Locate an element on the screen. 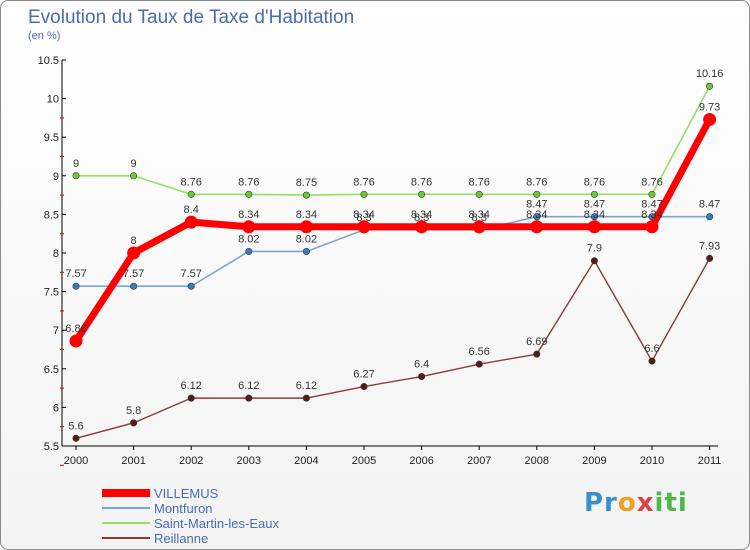 Image resolution: width=750 pixels, height=550 pixels. x-tick-label: 2011 is located at coordinates (710, 461).